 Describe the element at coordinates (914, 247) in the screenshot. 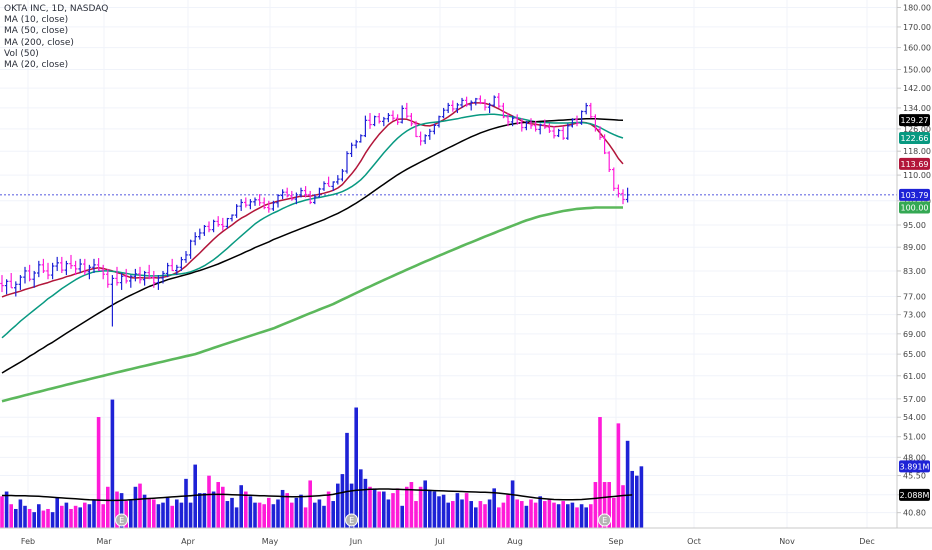

I see `price-tick-label: 89.00` at that location.